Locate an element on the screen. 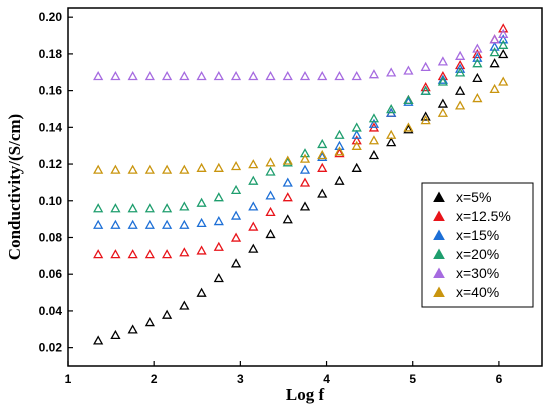 The image size is (550, 411). x-tick-label: 3 is located at coordinates (240, 379).